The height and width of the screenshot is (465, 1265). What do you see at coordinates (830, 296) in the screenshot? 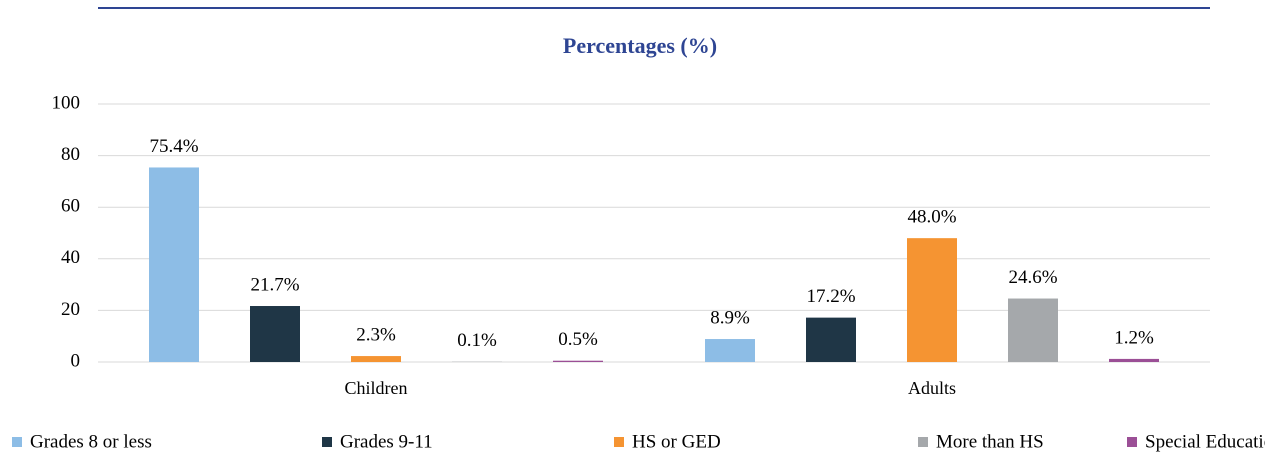
I see `data-label: 17.2%` at bounding box center [830, 296].